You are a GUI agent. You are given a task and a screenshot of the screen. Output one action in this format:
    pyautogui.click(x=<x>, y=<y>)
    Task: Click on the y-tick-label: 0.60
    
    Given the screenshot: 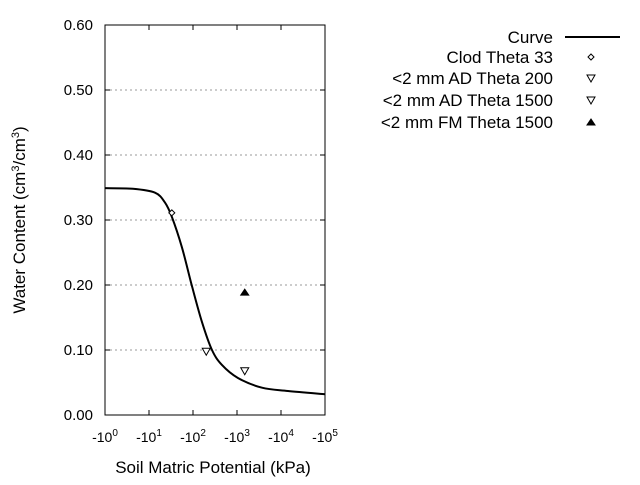 What is the action you would take?
    pyautogui.click(x=78, y=25)
    